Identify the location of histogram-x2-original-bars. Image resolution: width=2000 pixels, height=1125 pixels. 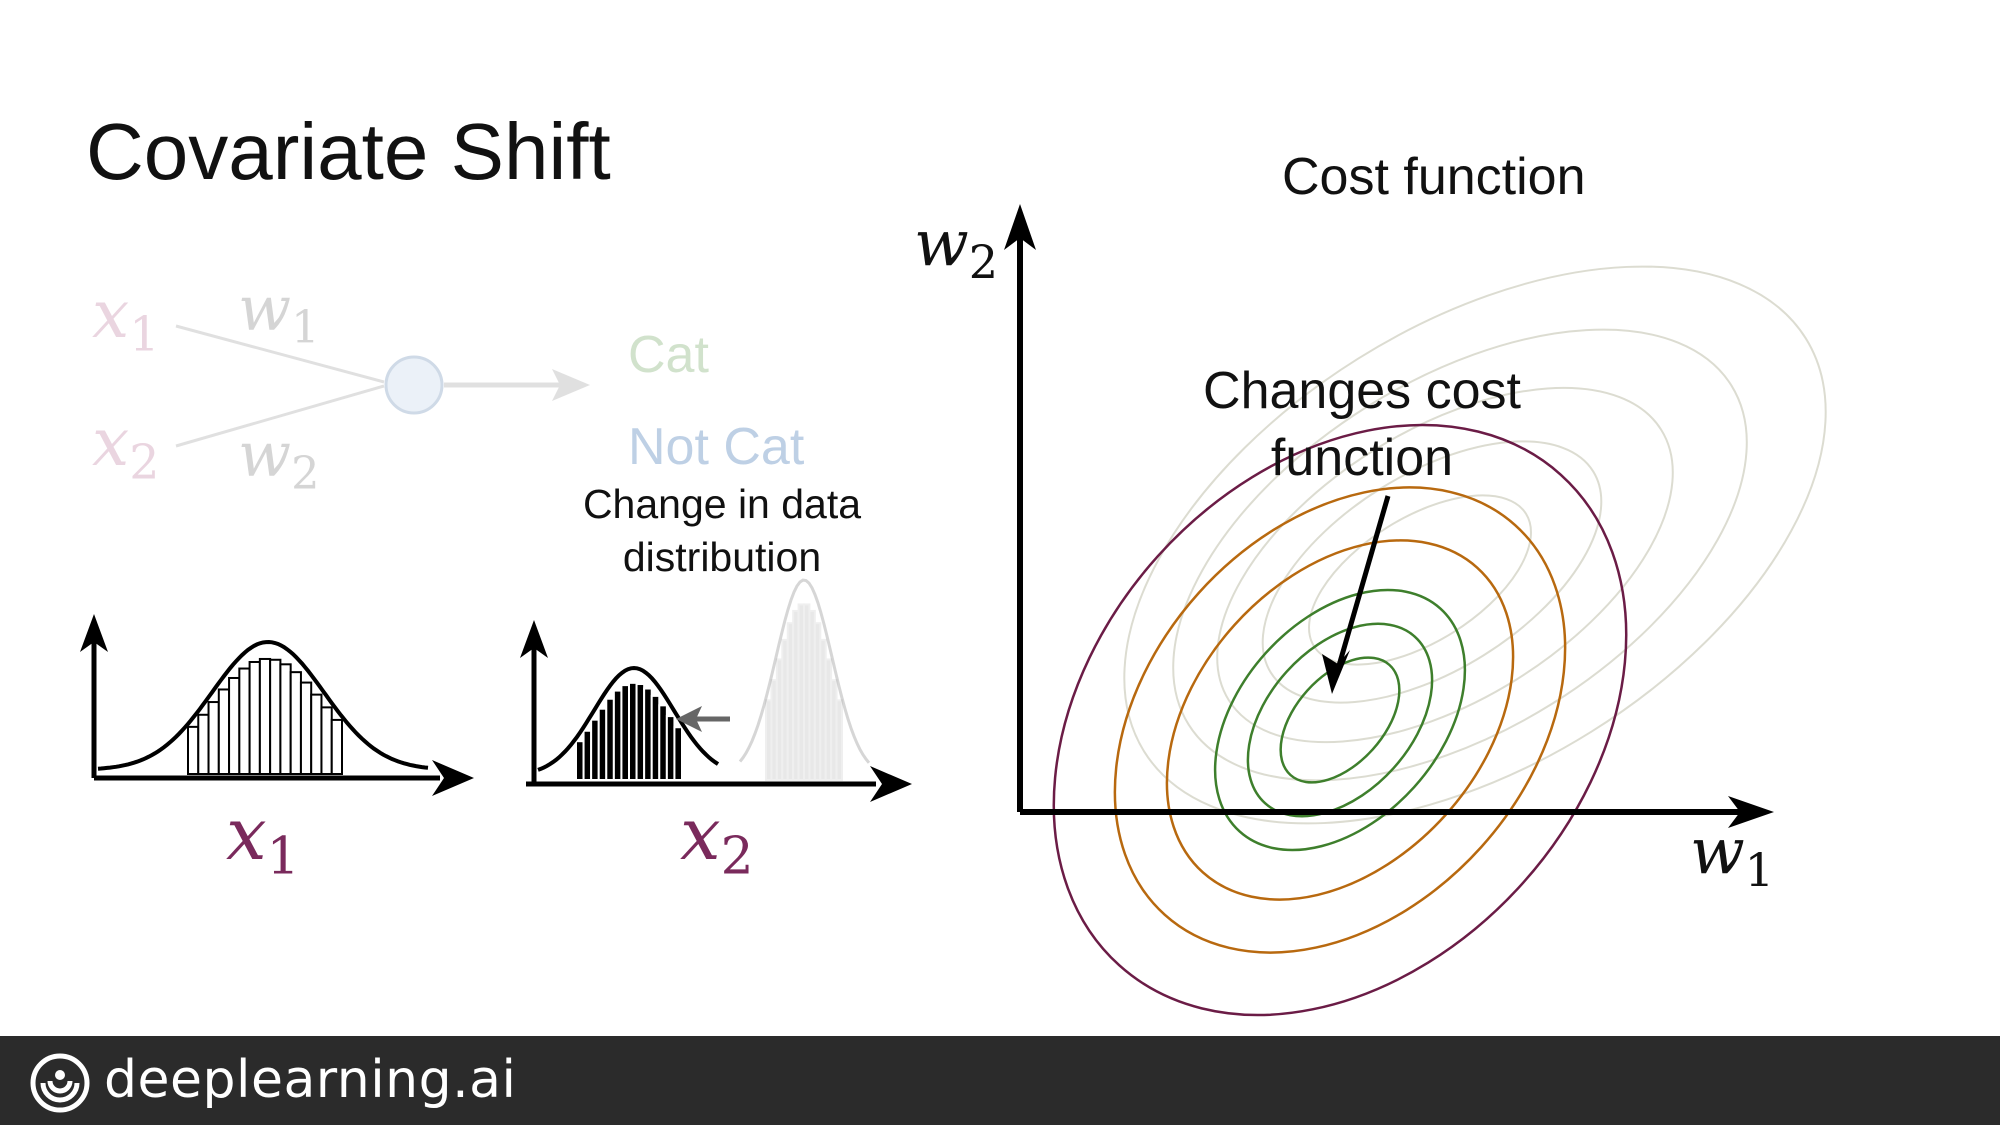
(804, 692).